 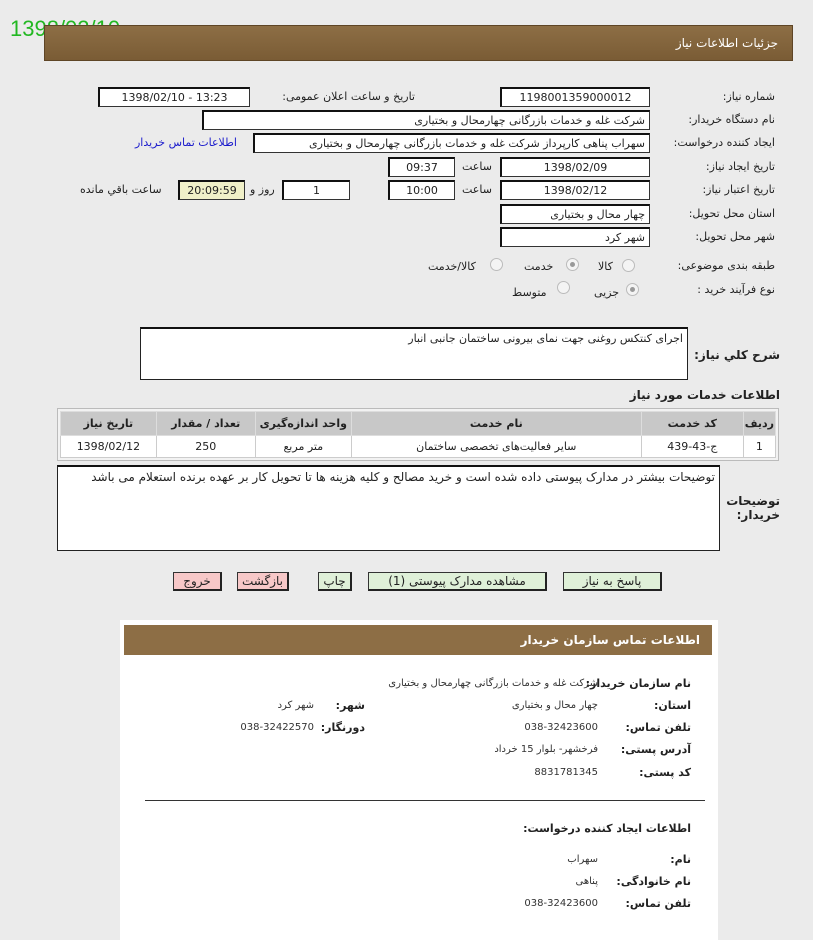 I want to click on cell-qty: 250, so click(x=205, y=446).